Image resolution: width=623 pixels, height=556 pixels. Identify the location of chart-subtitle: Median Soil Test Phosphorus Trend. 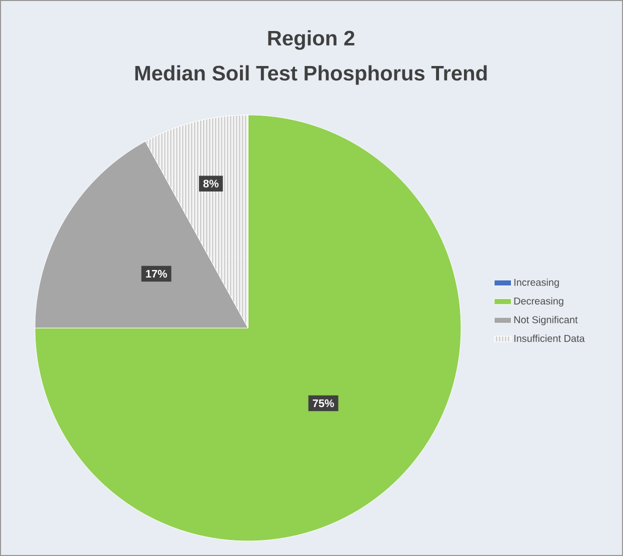
(311, 75).